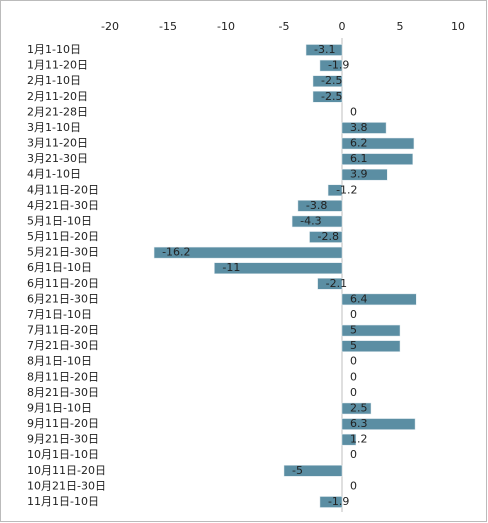 This screenshot has height=523, width=488. I want to click on value-label: 6.1, so click(359, 158).